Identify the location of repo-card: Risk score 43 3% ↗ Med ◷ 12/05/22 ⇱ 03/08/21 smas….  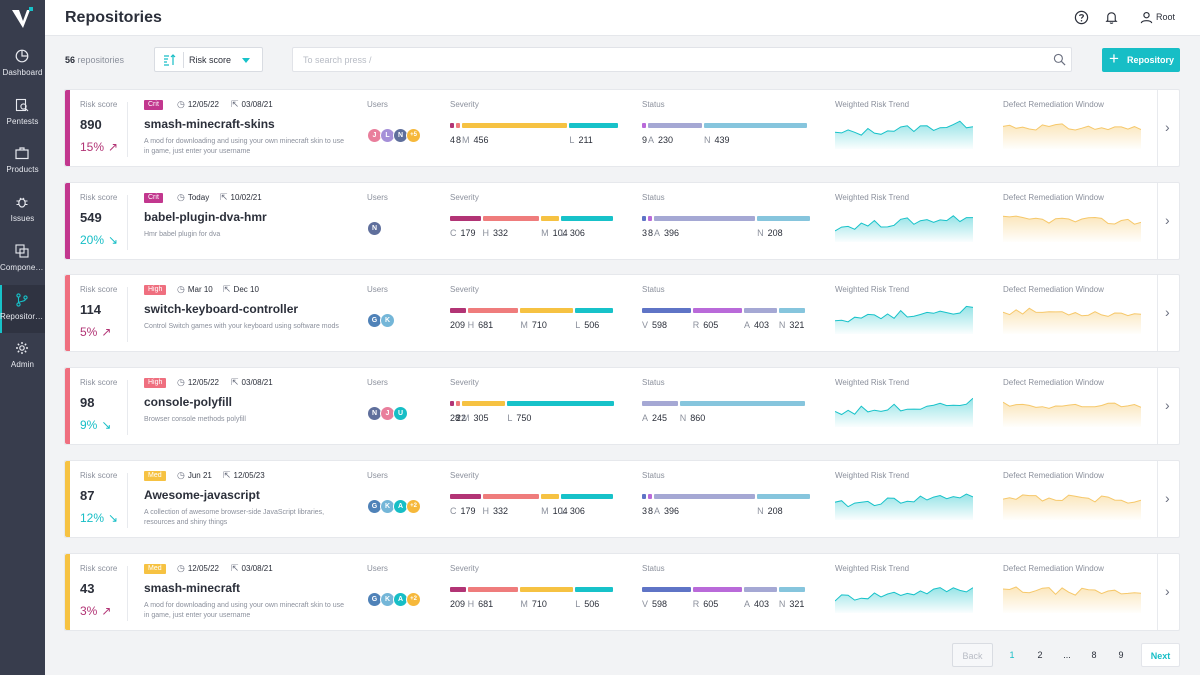
(622, 591).